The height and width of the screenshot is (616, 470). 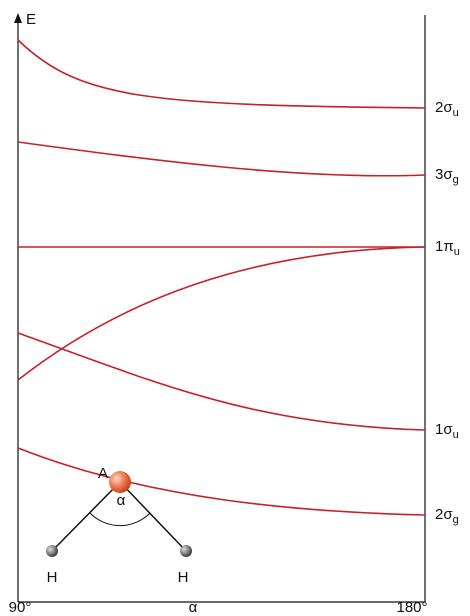 I want to click on atom-a, so click(x=120, y=482).